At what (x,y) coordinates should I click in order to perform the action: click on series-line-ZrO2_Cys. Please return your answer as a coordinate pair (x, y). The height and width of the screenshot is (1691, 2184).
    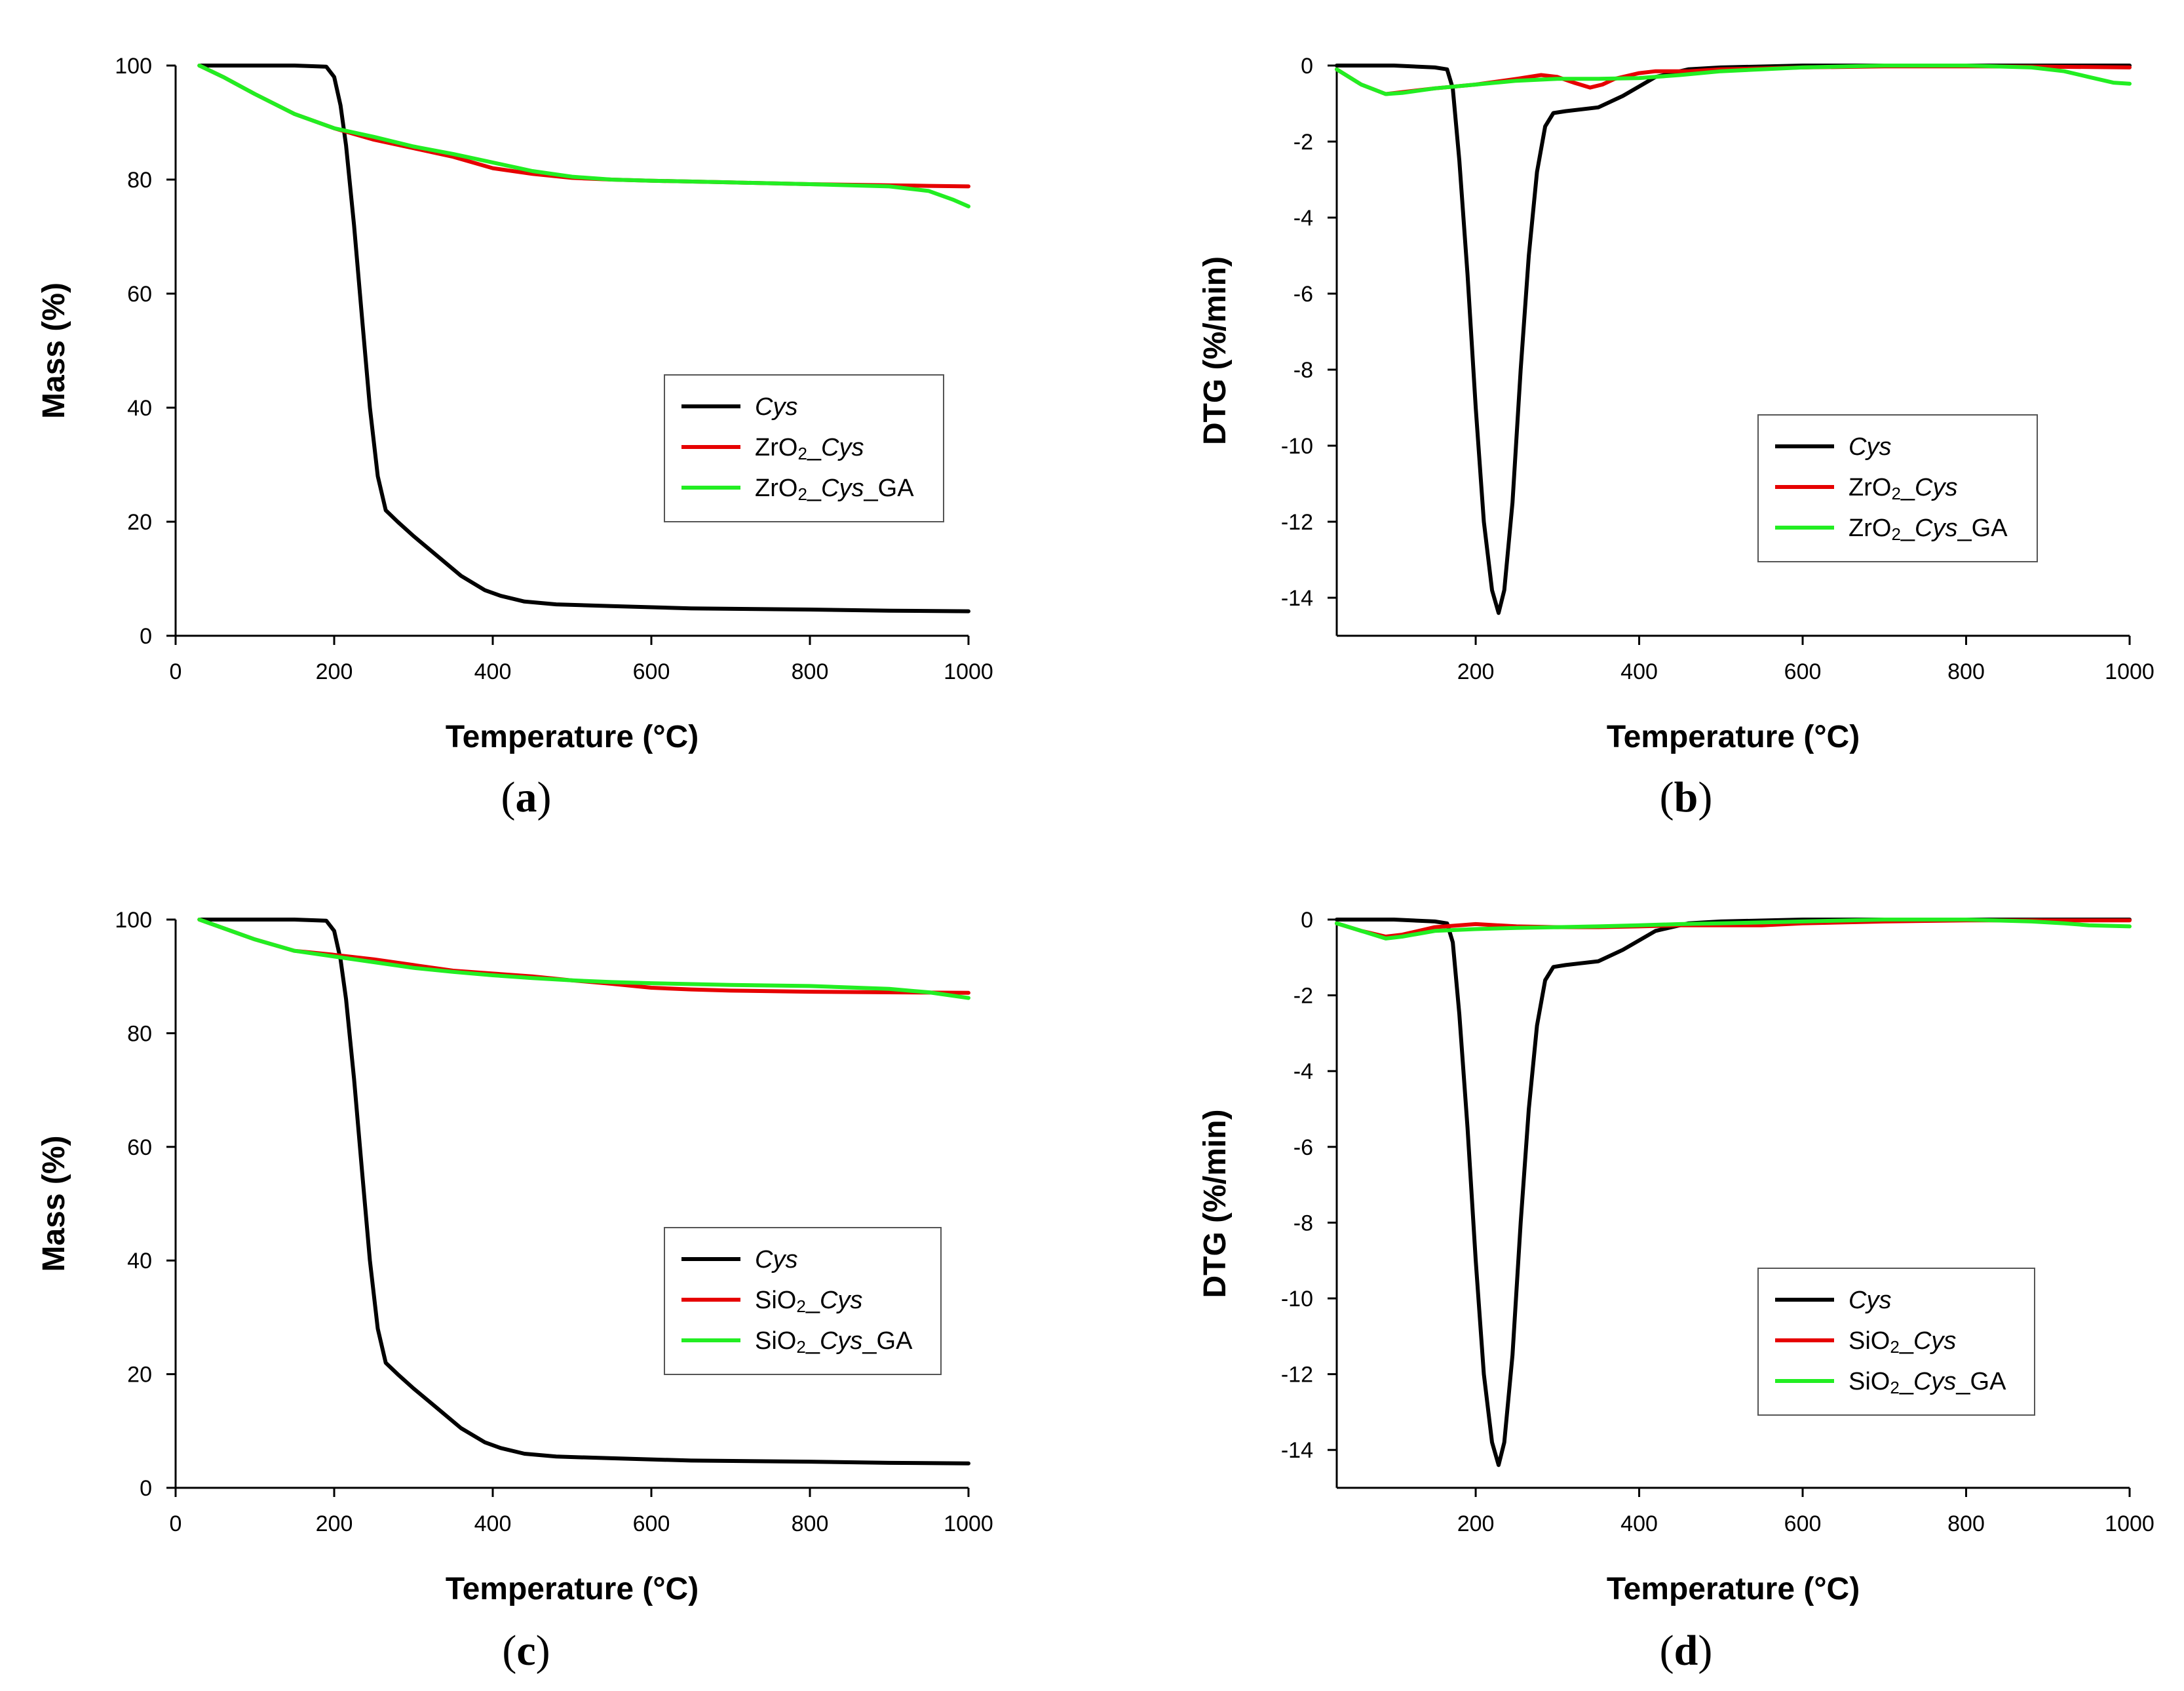
    Looking at the image, I should click on (583, 126).